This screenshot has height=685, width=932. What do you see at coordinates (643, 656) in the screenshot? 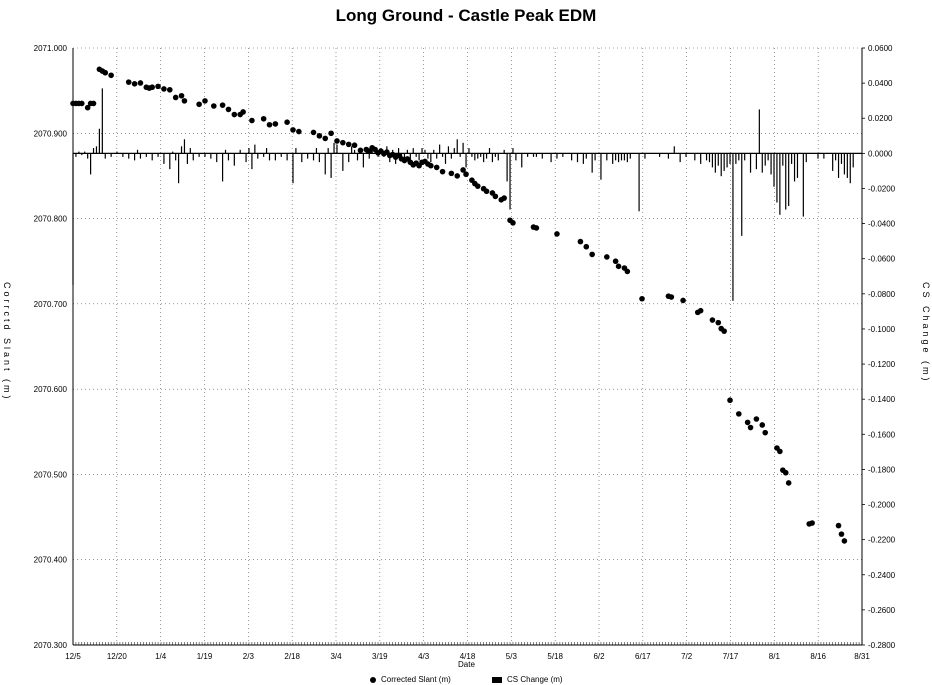
I see `x-tick-label: 6/17` at bounding box center [643, 656].